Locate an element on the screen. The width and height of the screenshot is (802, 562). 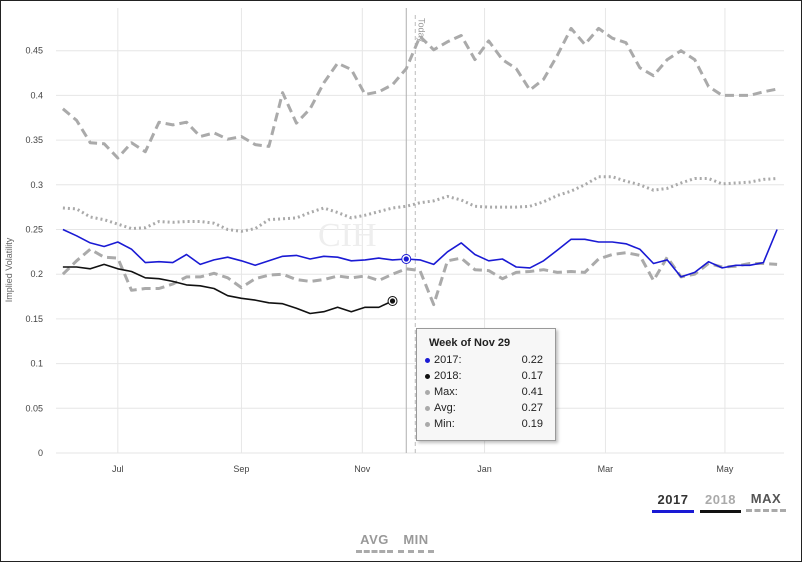
y-tick-label: 0.35 is located at coordinates (34, 140).